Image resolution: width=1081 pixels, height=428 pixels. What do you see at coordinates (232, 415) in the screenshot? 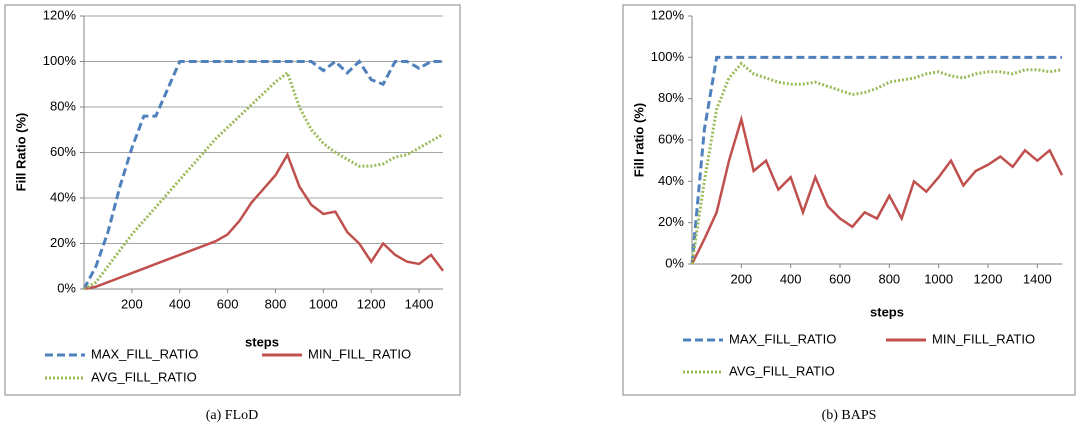
I see `caption: (a) FLoD` at bounding box center [232, 415].